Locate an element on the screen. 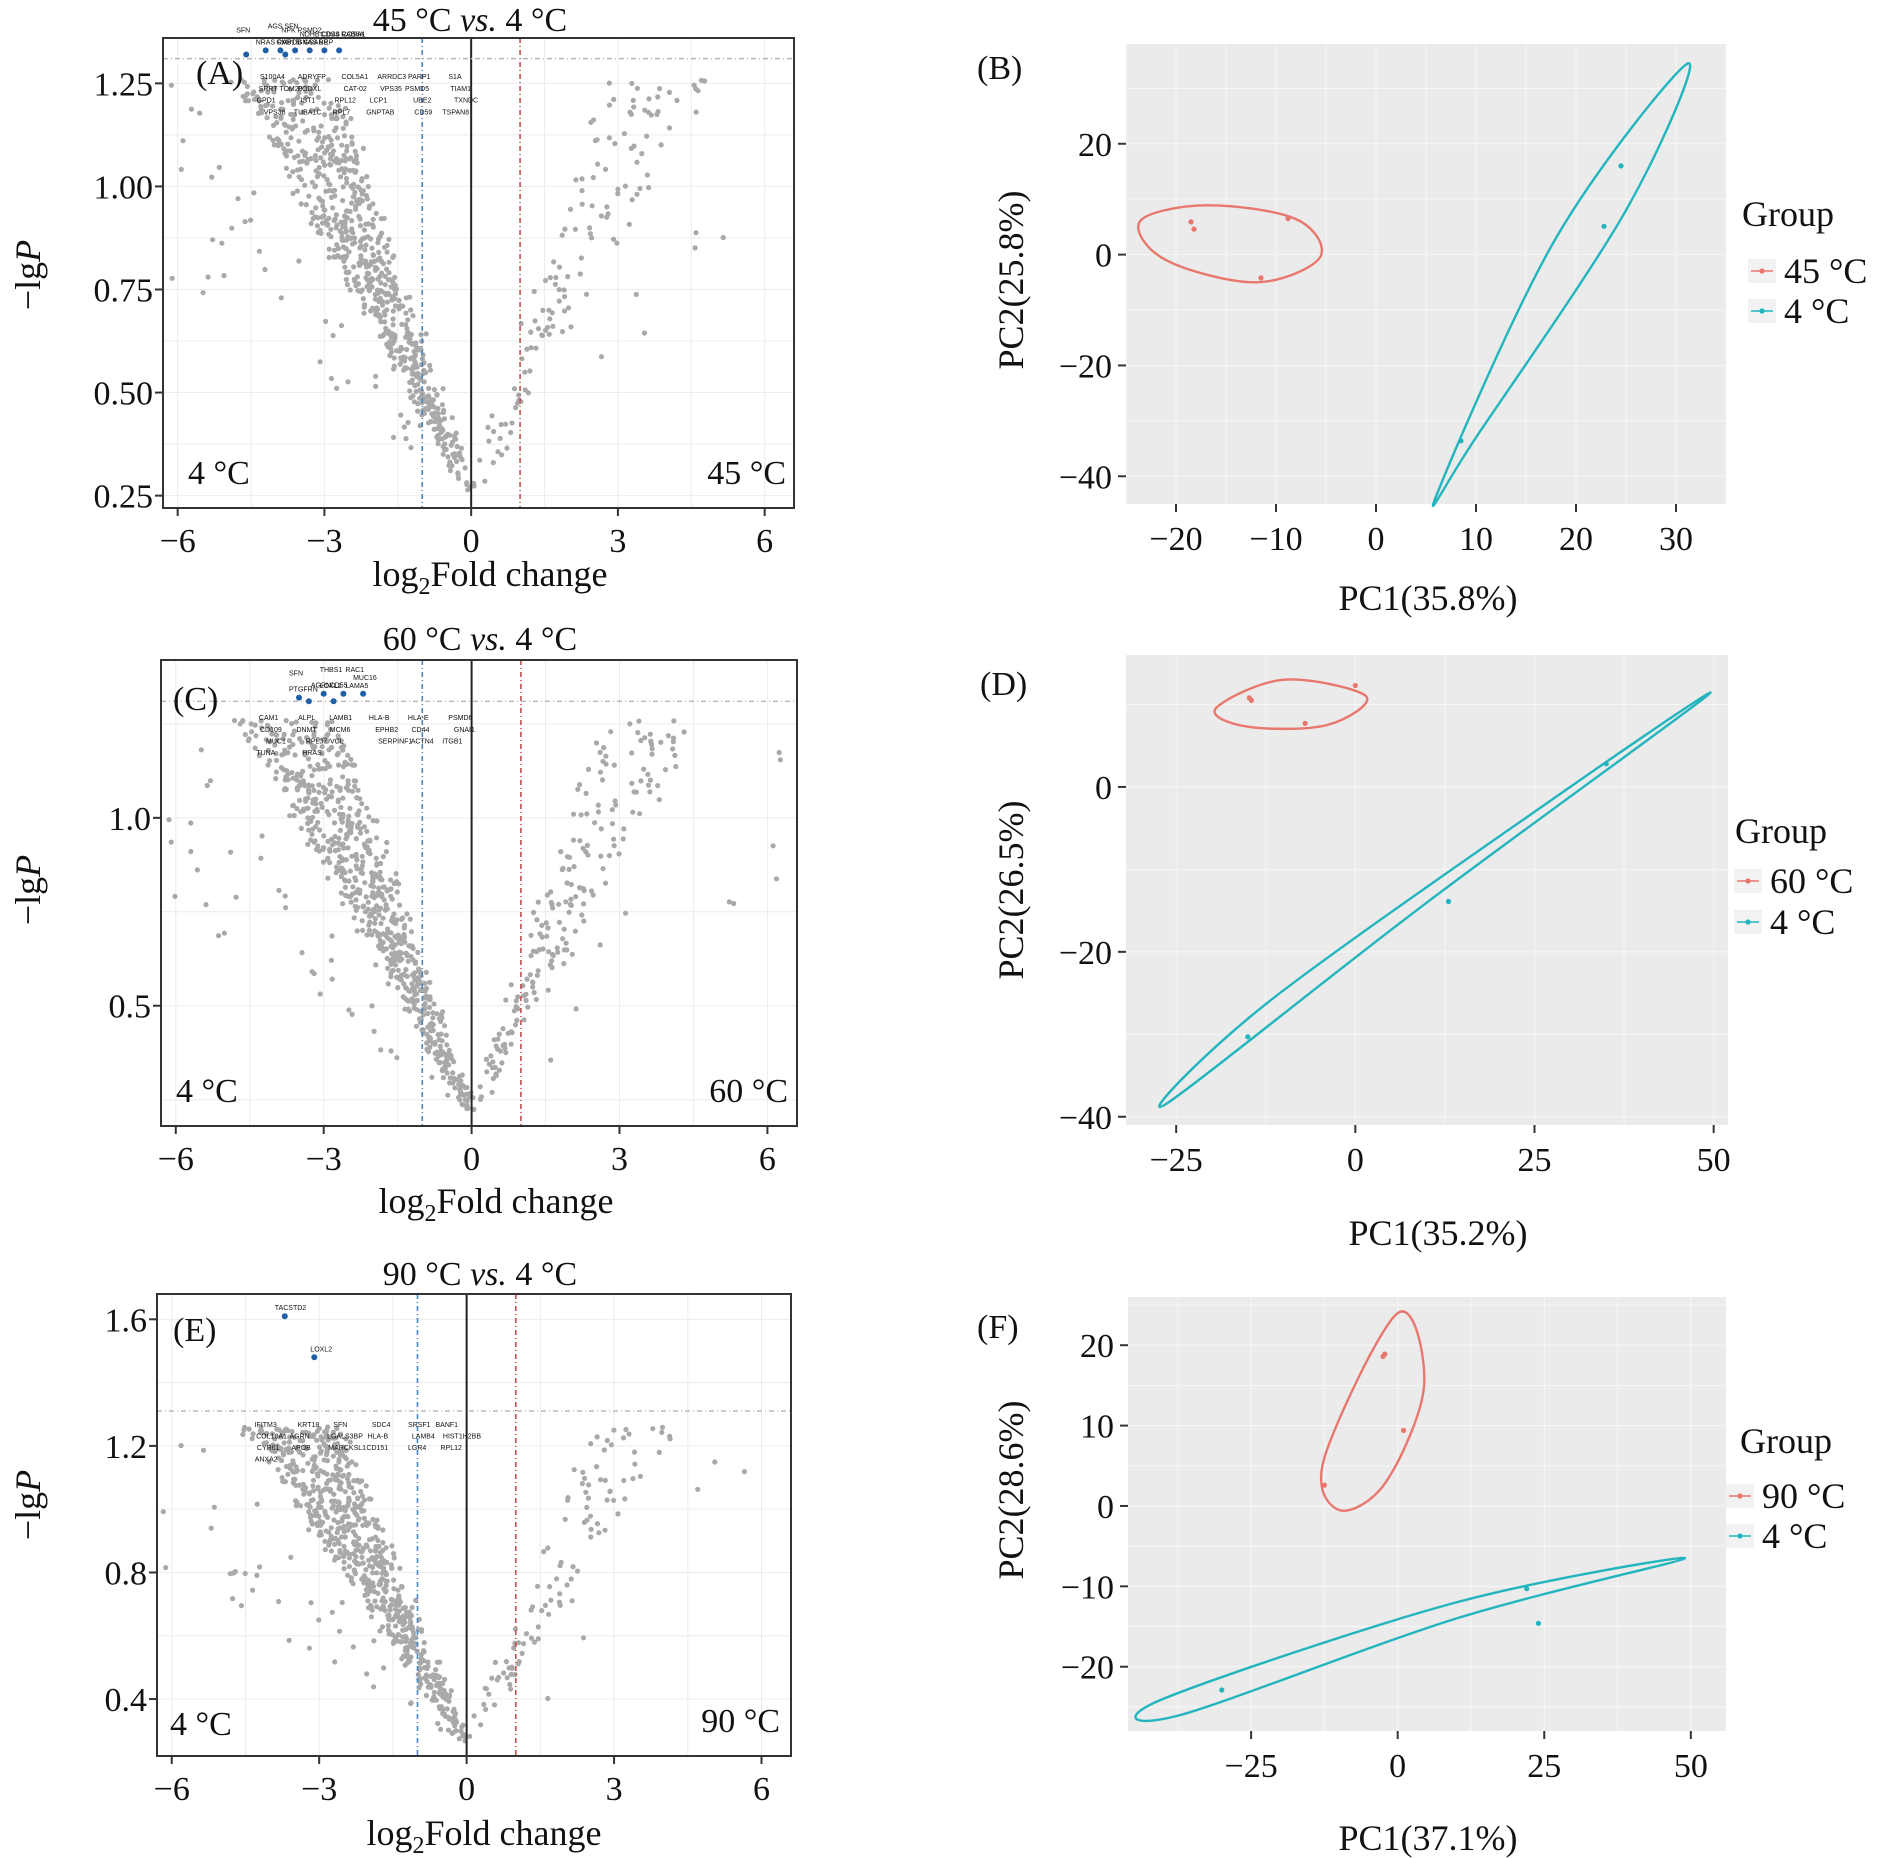 Image resolution: width=1877 pixels, height=1858 pixels. gene-label: TUNA is located at coordinates (265, 753).